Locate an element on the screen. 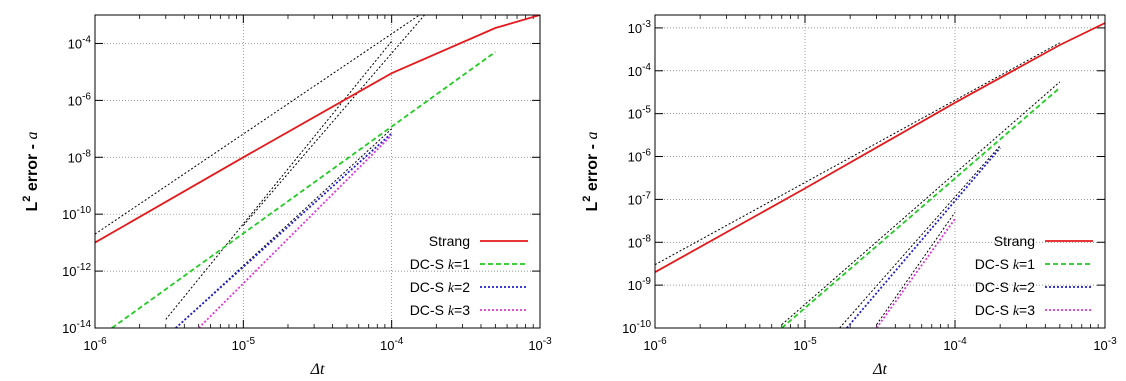 Image resolution: width=1126 pixels, height=381 pixels. y-tick-label: 10⁻⁷ is located at coordinates (640, 198).